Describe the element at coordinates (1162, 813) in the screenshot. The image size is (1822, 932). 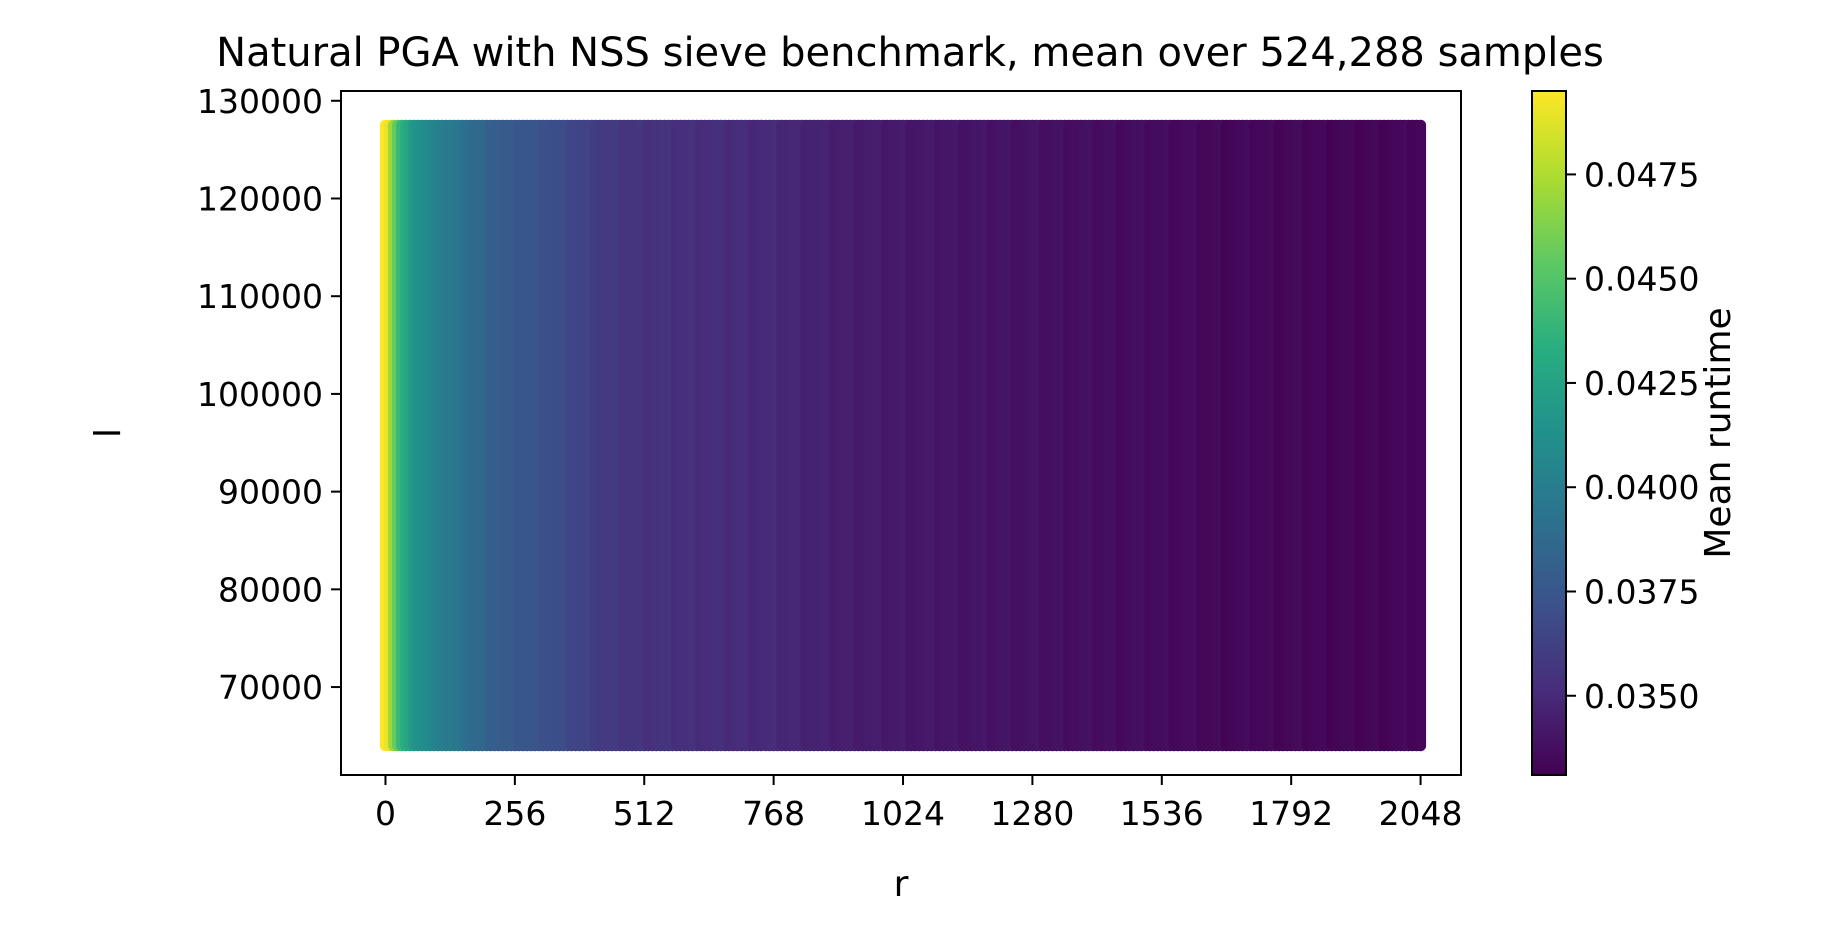
I see `x-tick-label: 1536` at that location.